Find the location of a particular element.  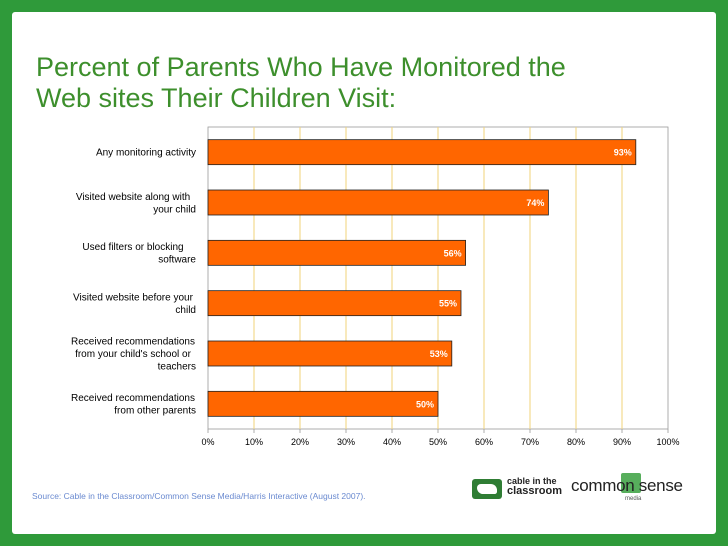

common-sense-logo-icon is located at coordinates (631, 483).